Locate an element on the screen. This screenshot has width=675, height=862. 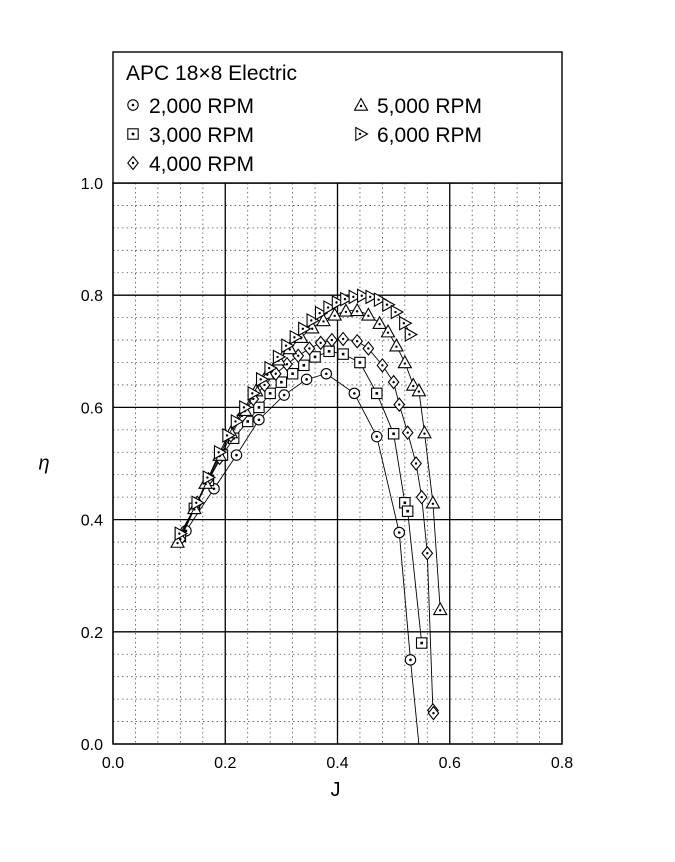
y-tick-label: 0.4 is located at coordinates (92, 521).